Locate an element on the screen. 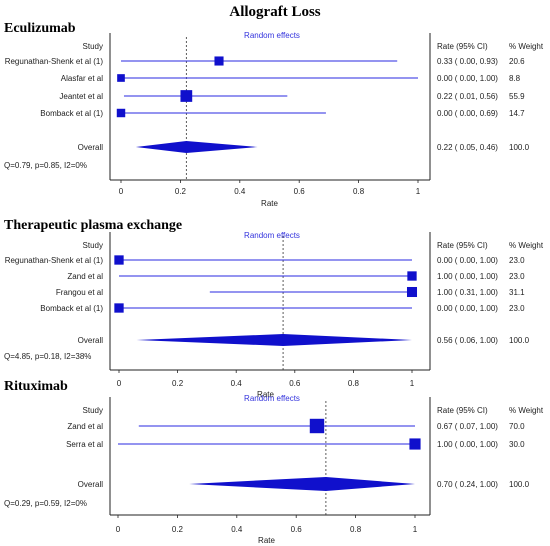  study-rate-ci: 0.67 ( 0.07, 1.00) is located at coordinates (467, 426).